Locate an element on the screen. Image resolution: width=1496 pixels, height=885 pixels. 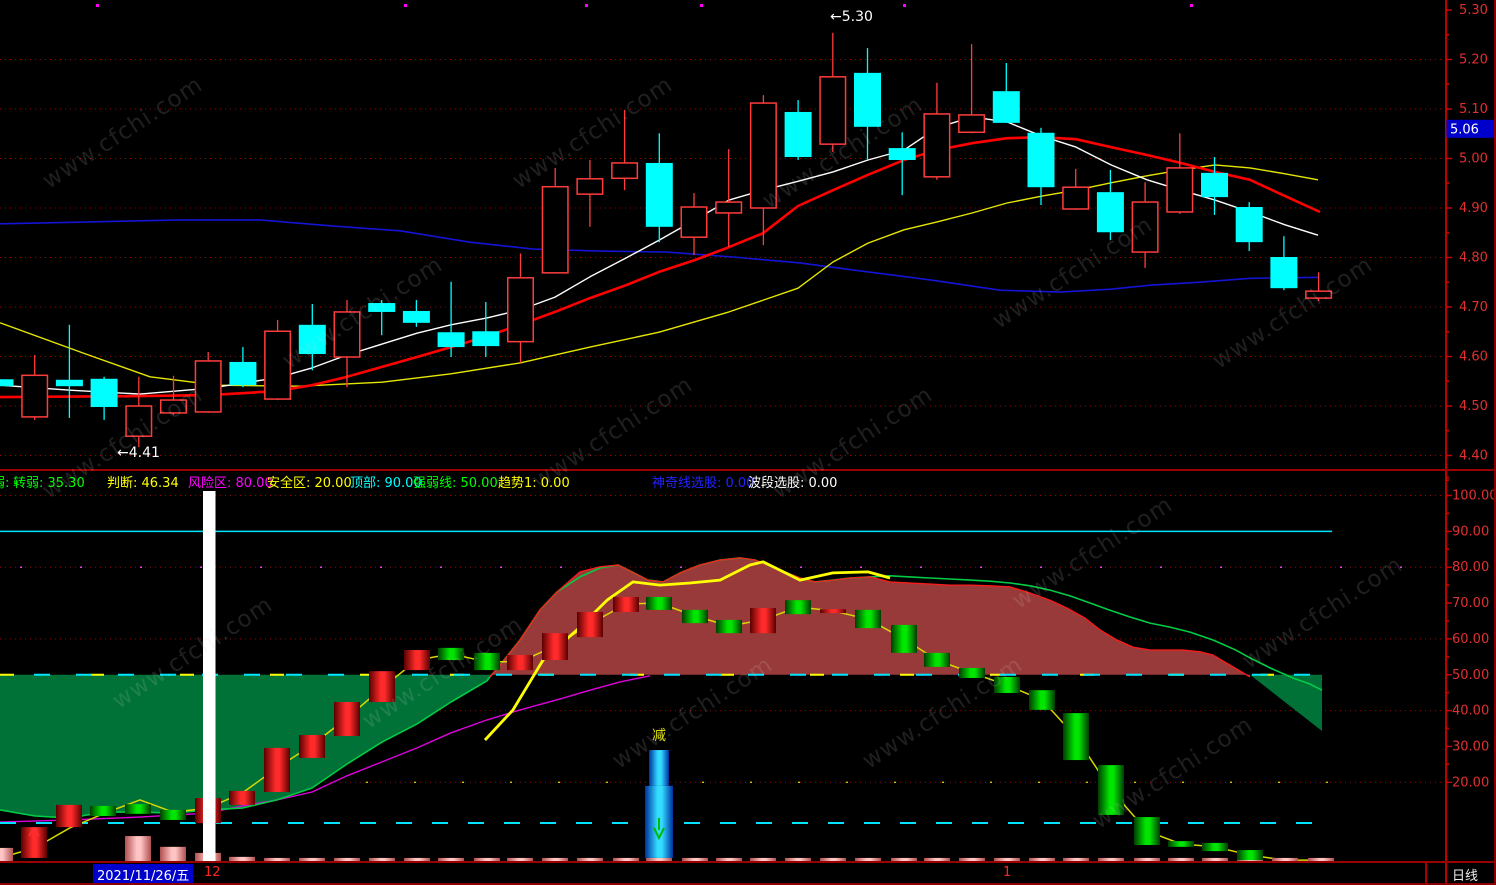
indicator-value-3: 风险区: 80.00 is located at coordinates (230, 483).